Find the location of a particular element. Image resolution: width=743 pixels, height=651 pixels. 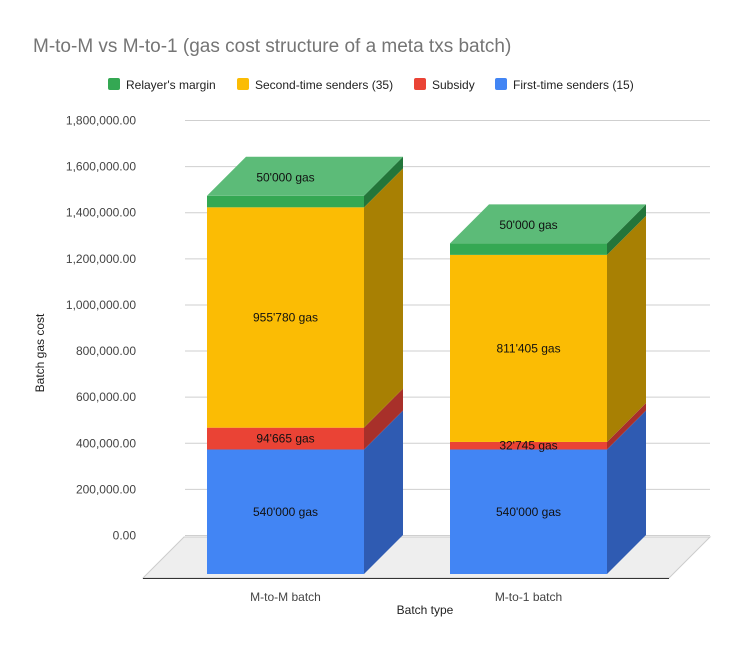

legend-item-subsidy: Subsidy is located at coordinates (444, 85).